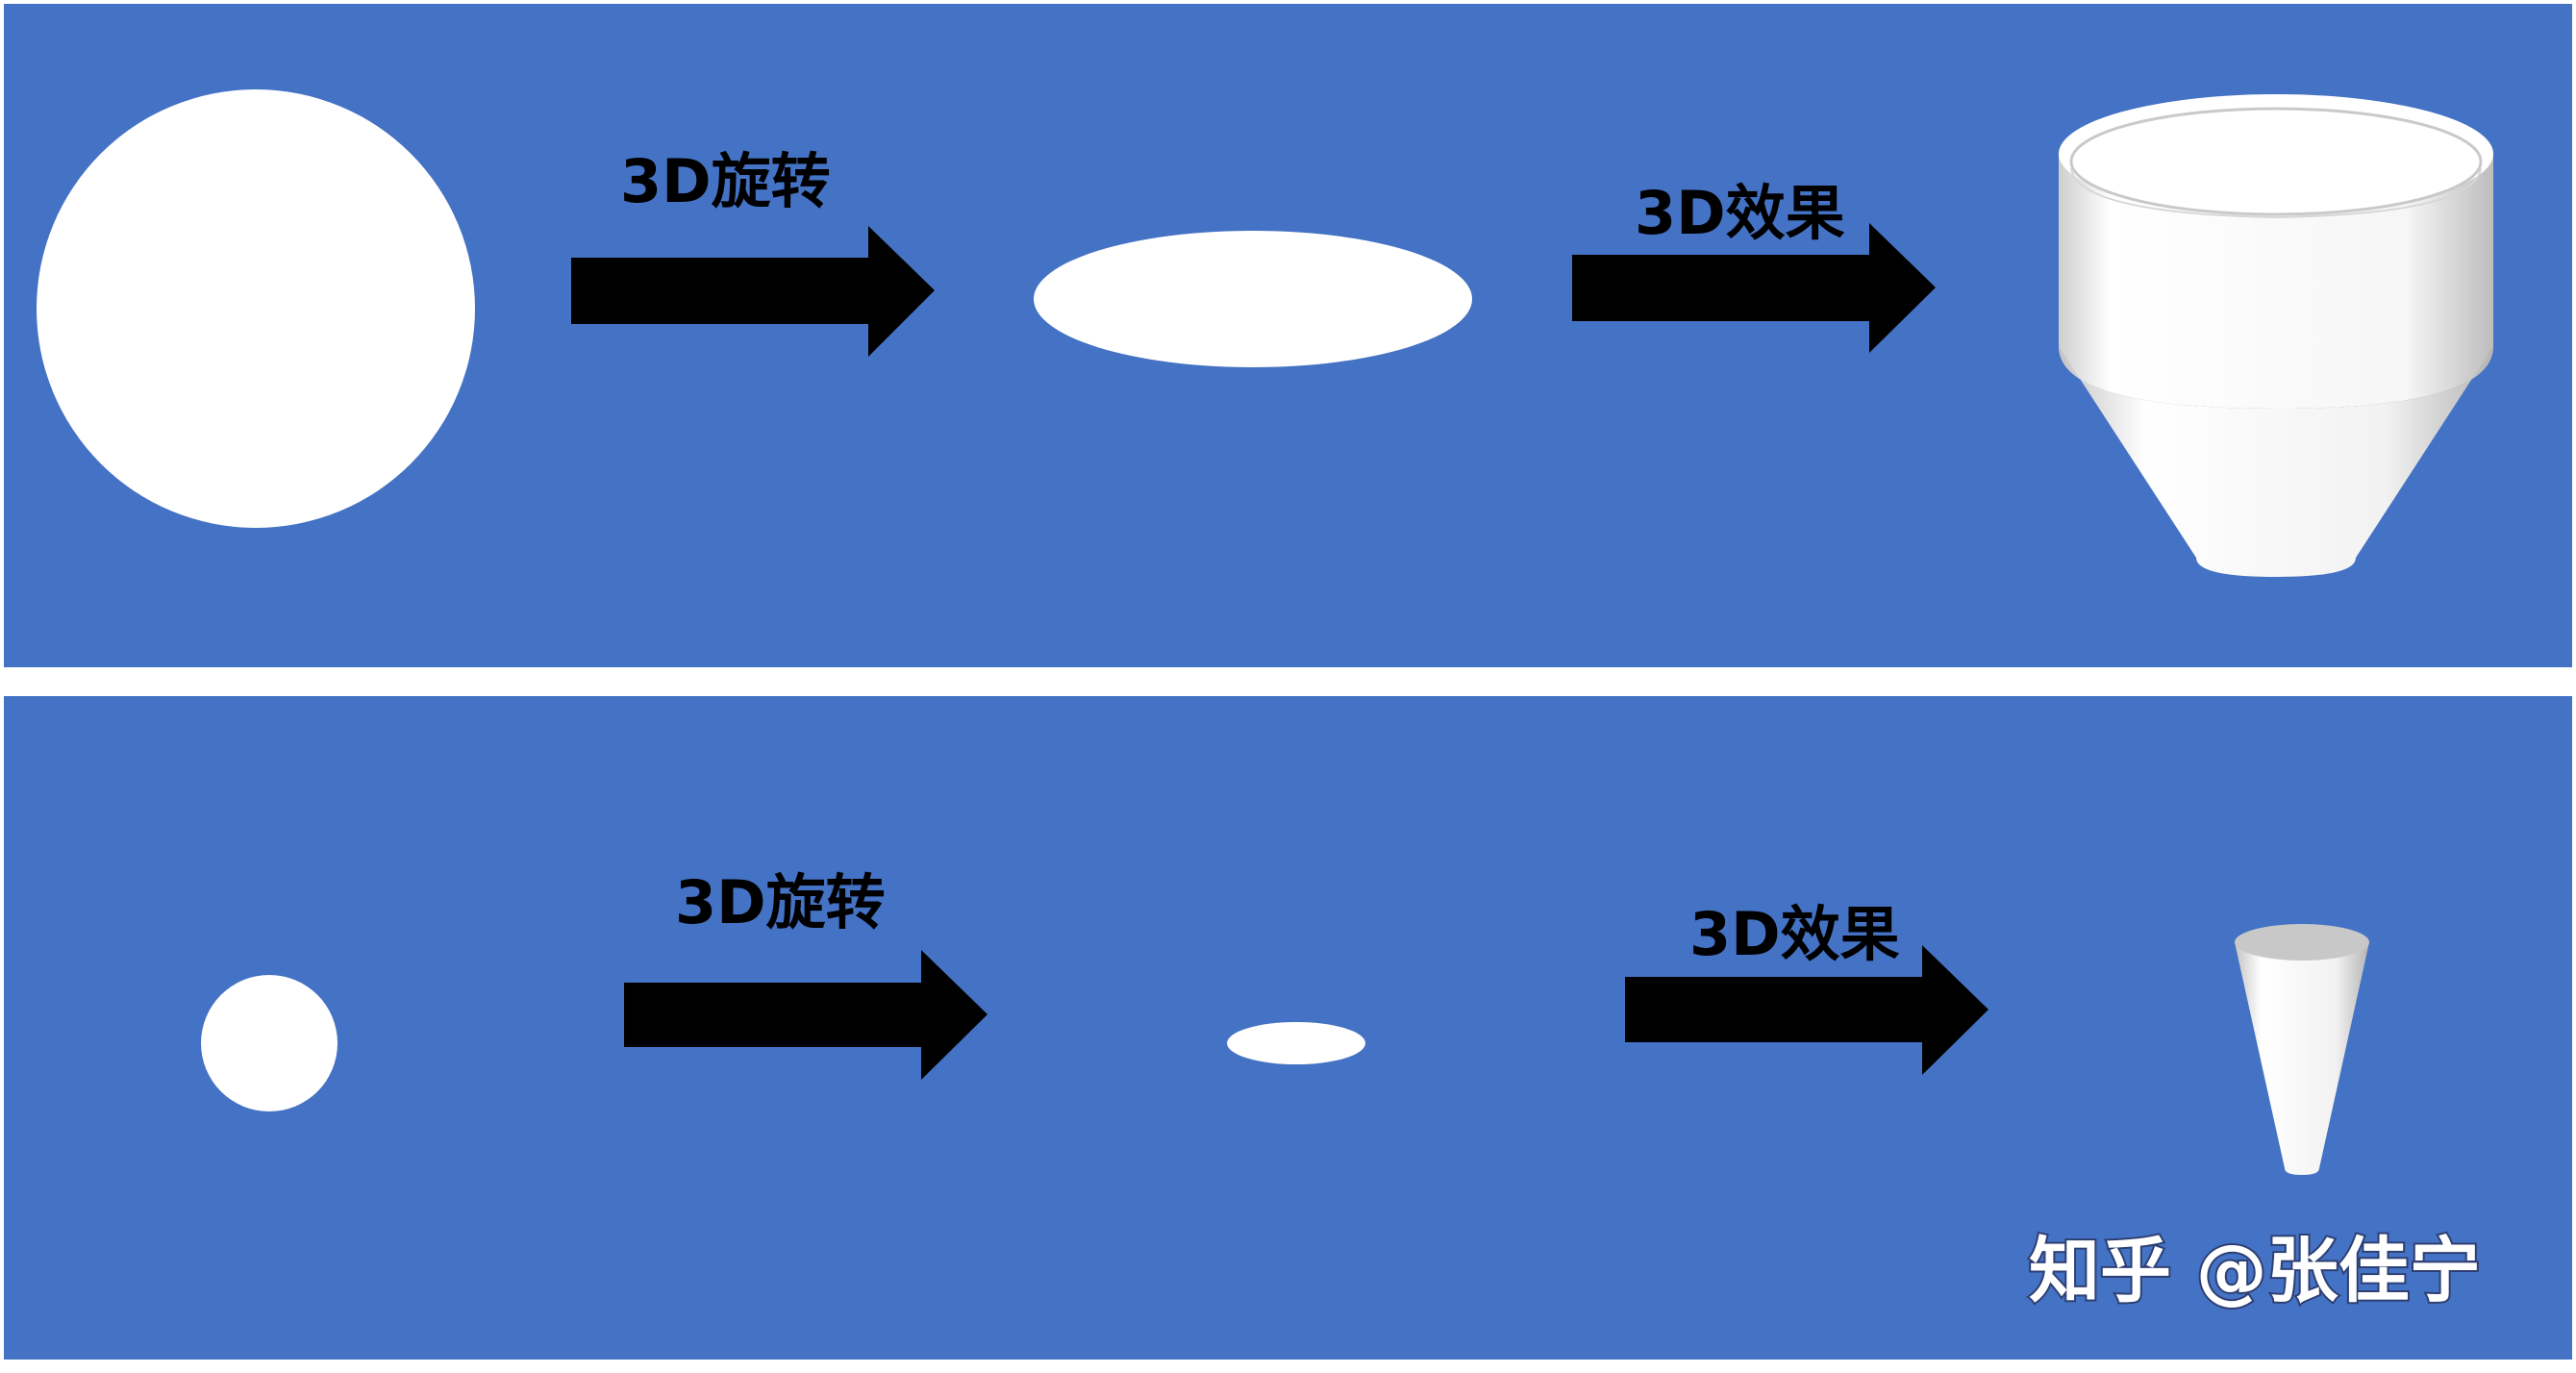  What do you see at coordinates (1253, 299) in the screenshot?
I see `rotated-ellipse` at bounding box center [1253, 299].